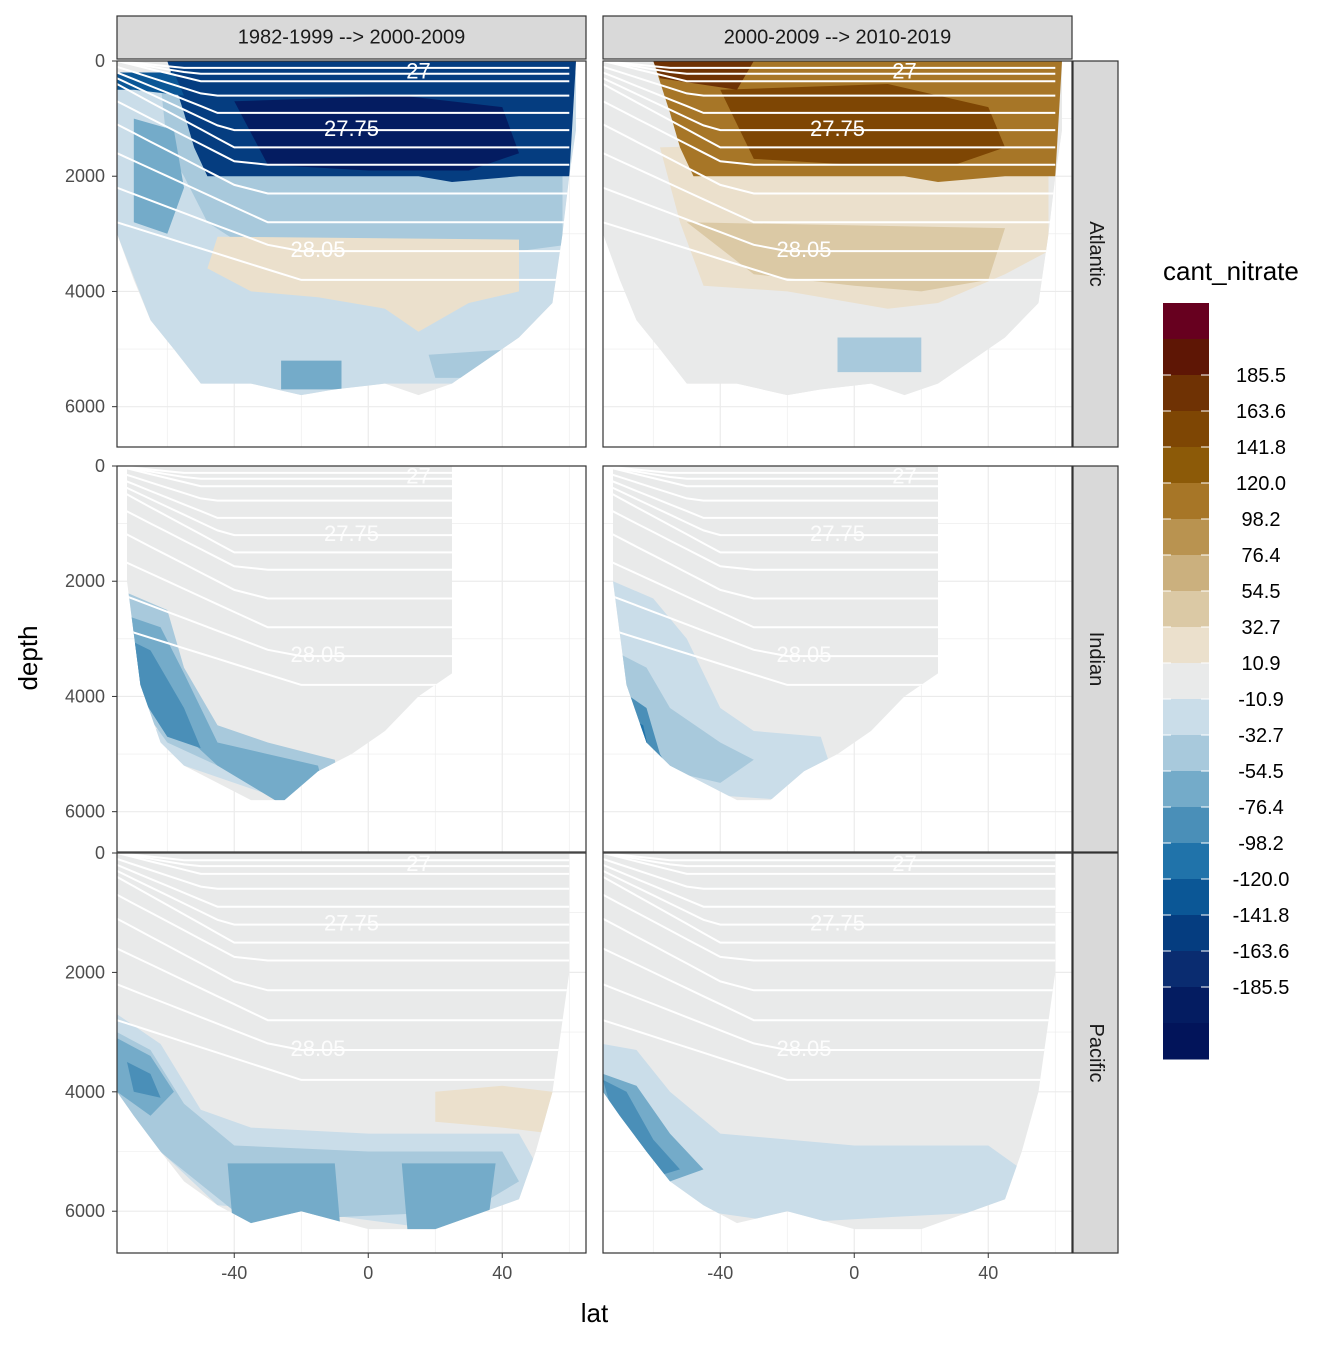 The width and height of the screenshot is (1344, 1349). I want to click on legend-break-label: -120.0, so click(1261, 880).